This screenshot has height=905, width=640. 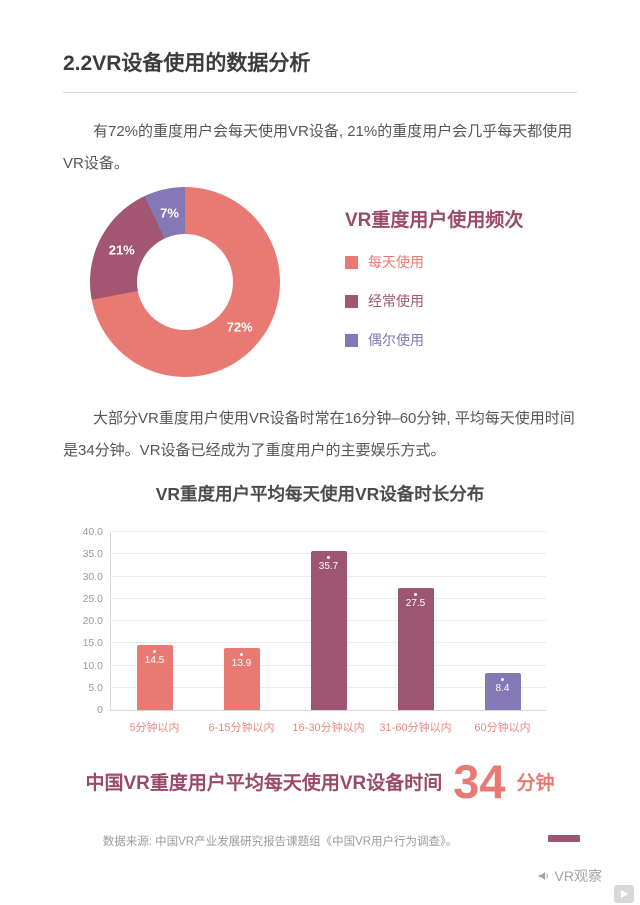 I want to click on y-axis-tick-label: 30.0, so click(x=92, y=576).